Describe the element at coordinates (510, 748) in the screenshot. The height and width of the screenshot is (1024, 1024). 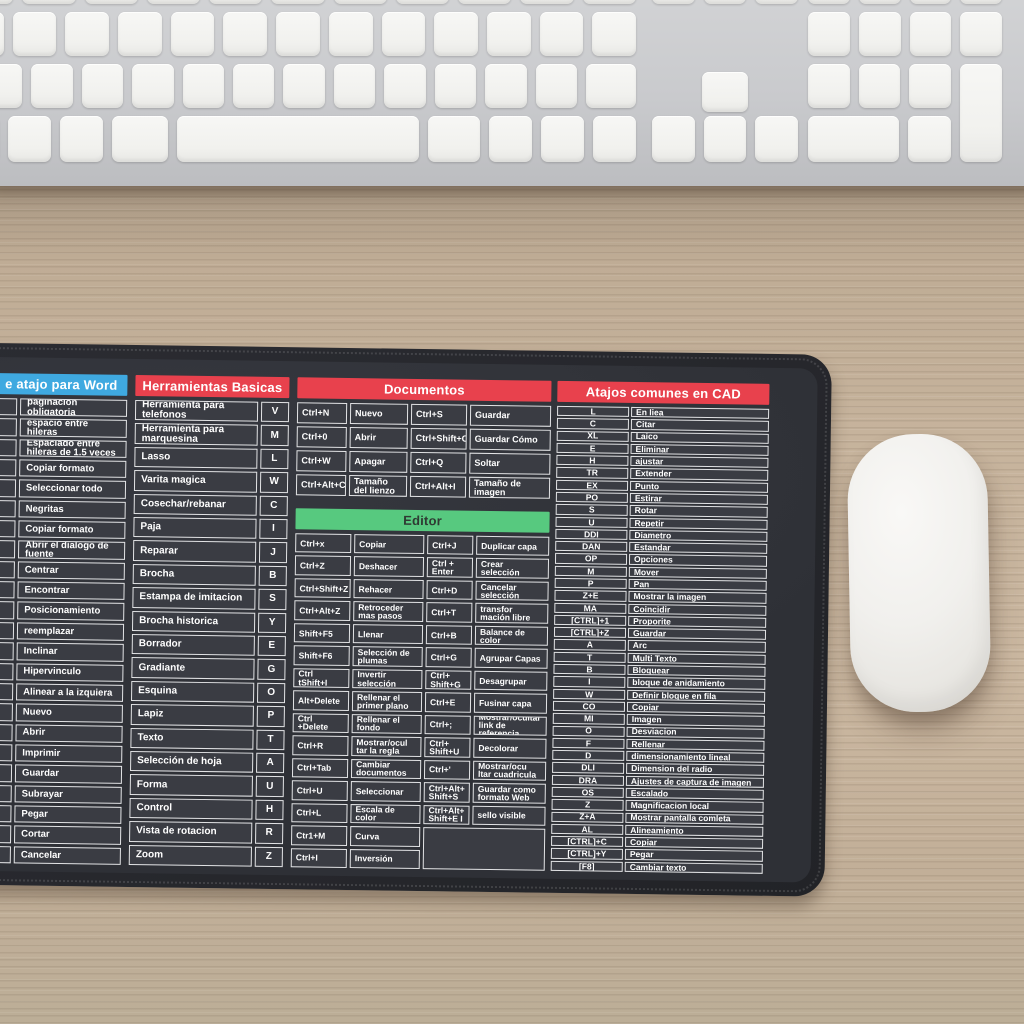
I see `shortcut-cell: Decolorar` at that location.